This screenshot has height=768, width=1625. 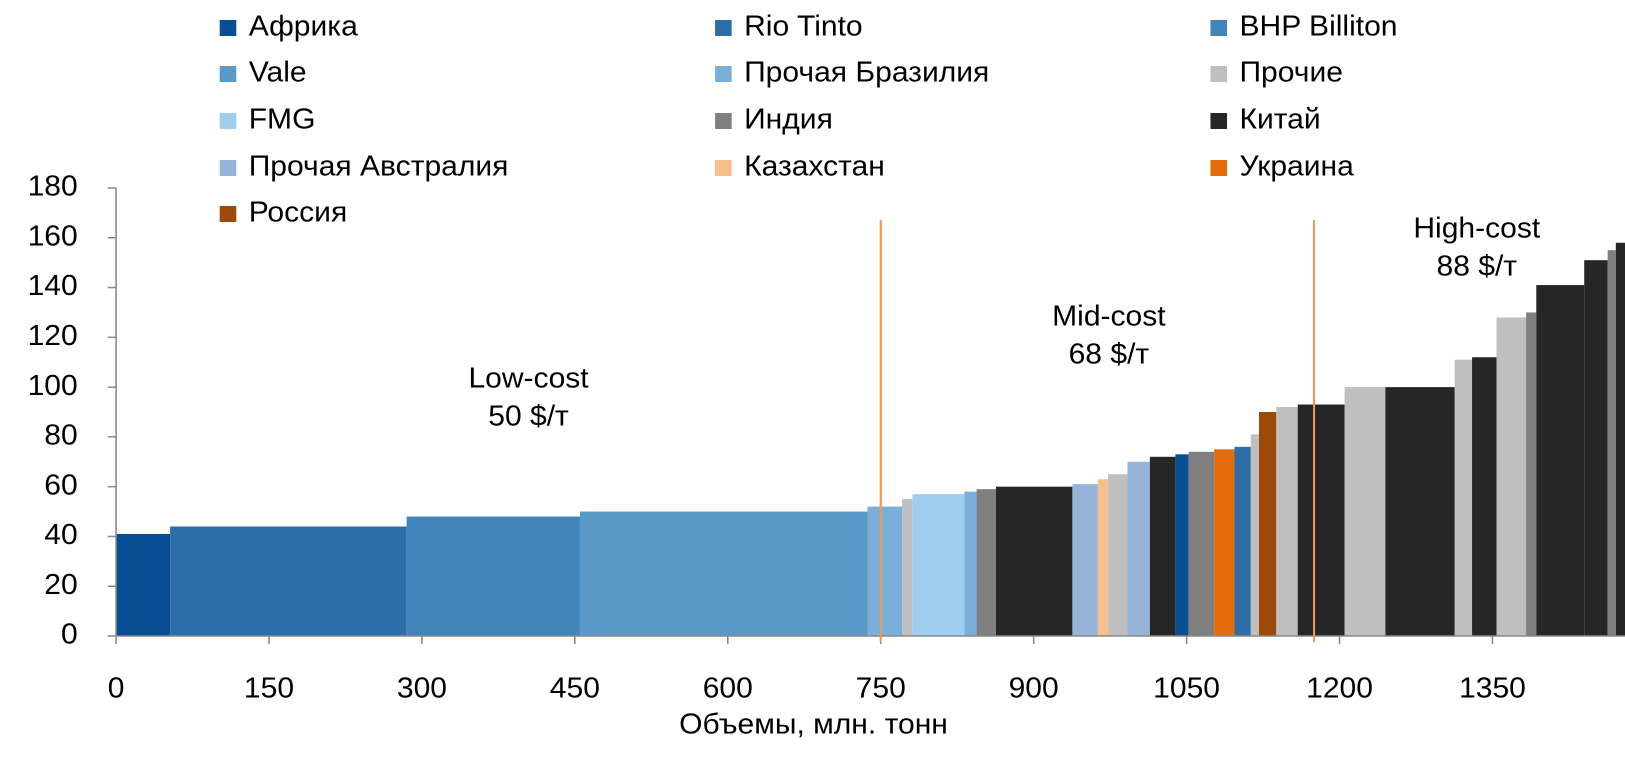 What do you see at coordinates (60, 535) in the screenshot?
I see `y-tick-label: 40` at bounding box center [60, 535].